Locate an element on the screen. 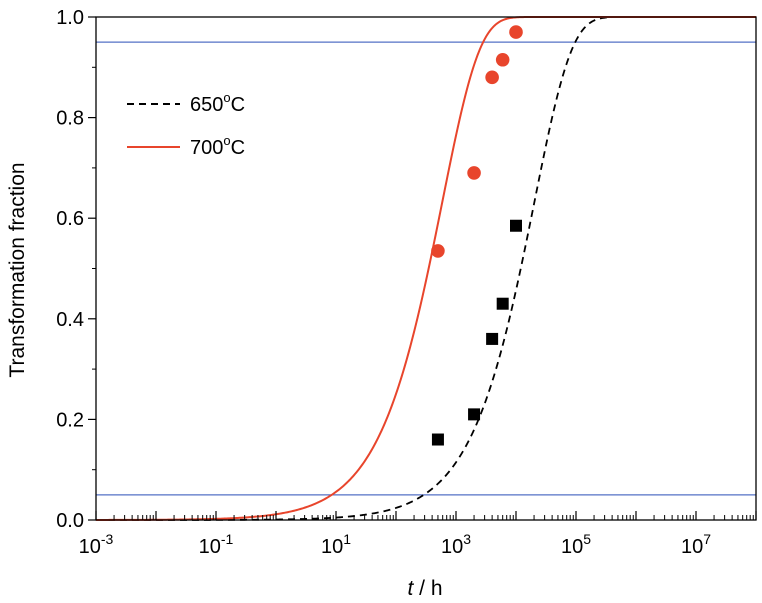 The height and width of the screenshot is (603, 762). x-tick-exponent: 5 is located at coordinates (587, 539).